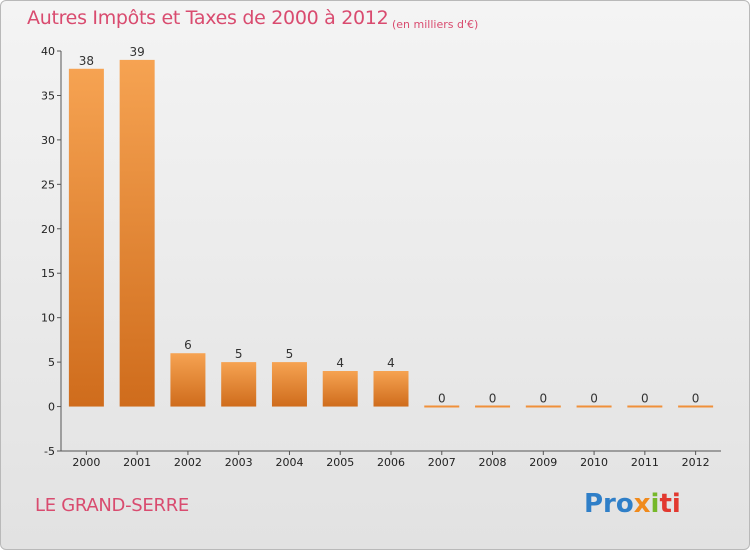  What do you see at coordinates (655, 504) in the screenshot?
I see `logo-part-3: i` at bounding box center [655, 504].